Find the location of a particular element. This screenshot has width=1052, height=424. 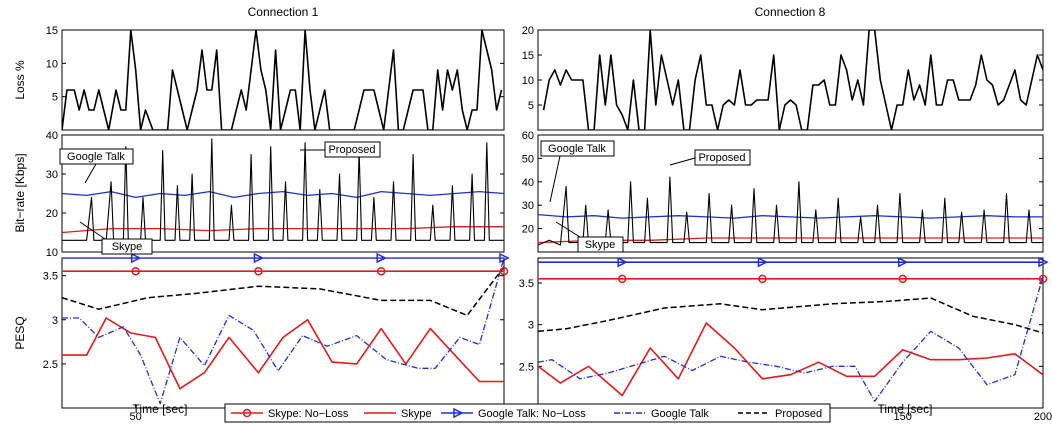

annotation-proposed-c8: Proposed is located at coordinates (710, 157).